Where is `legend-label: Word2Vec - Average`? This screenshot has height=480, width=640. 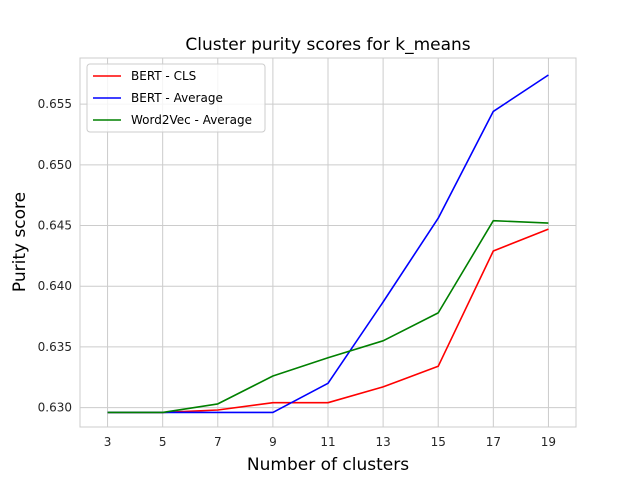 legend-label: Word2Vec - Average is located at coordinates (191, 120).